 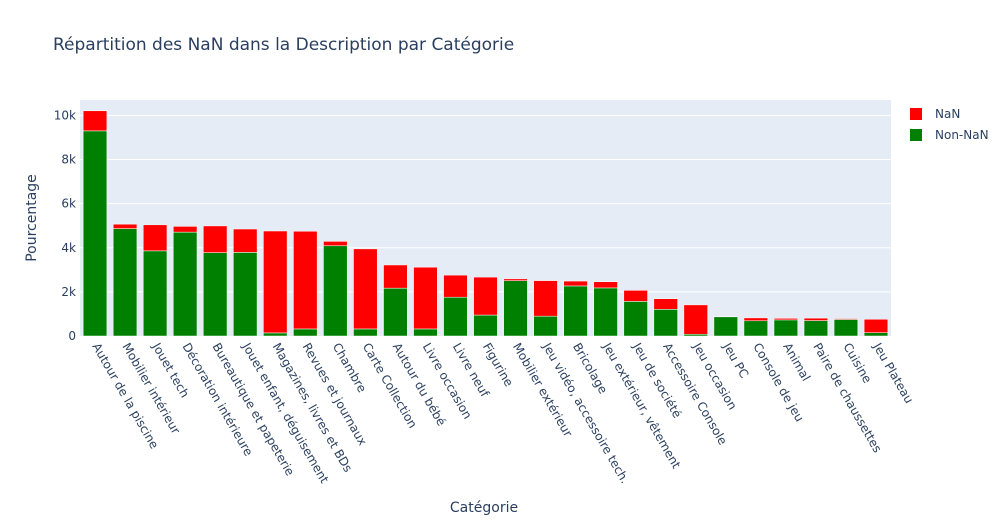 What do you see at coordinates (65, 115) in the screenshot?
I see `y-tick-label: 10k` at bounding box center [65, 115].